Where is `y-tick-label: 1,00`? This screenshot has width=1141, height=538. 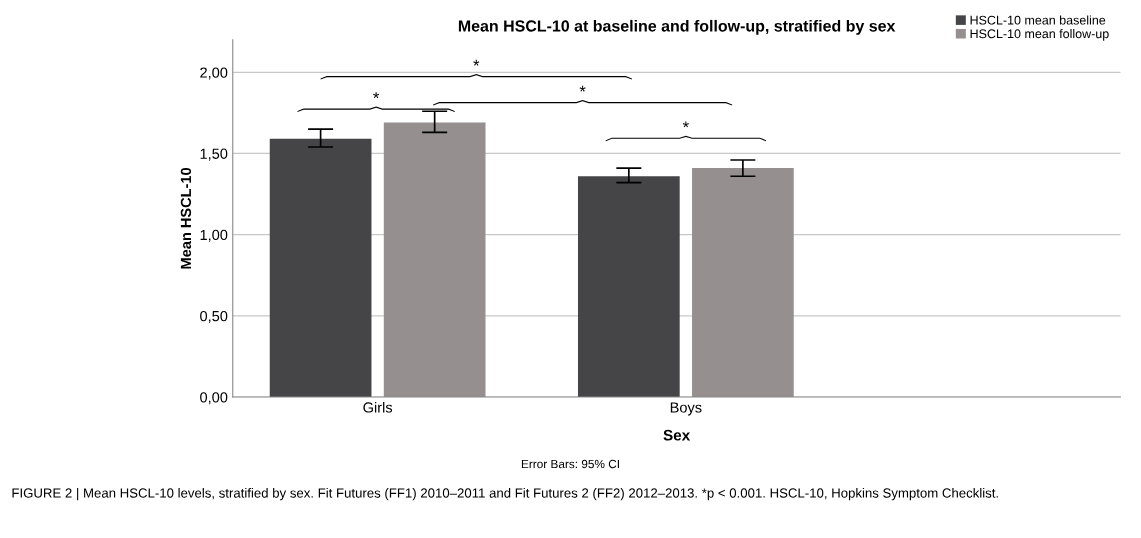 y-tick-label: 1,00 is located at coordinates (214, 235).